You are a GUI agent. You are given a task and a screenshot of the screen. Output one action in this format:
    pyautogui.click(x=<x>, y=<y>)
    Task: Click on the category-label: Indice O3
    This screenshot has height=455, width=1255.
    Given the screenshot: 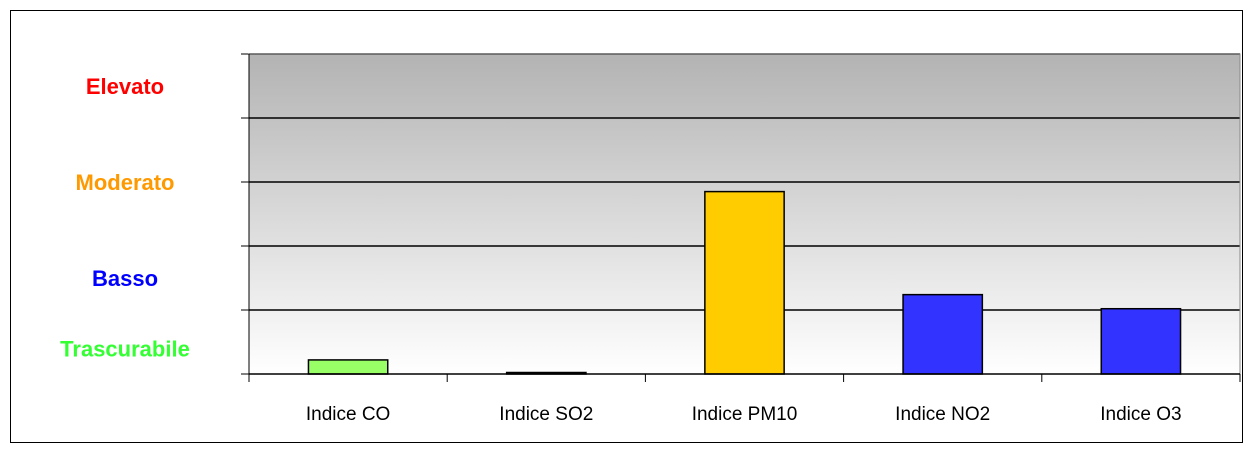 What is the action you would take?
    pyautogui.click(x=1140, y=414)
    